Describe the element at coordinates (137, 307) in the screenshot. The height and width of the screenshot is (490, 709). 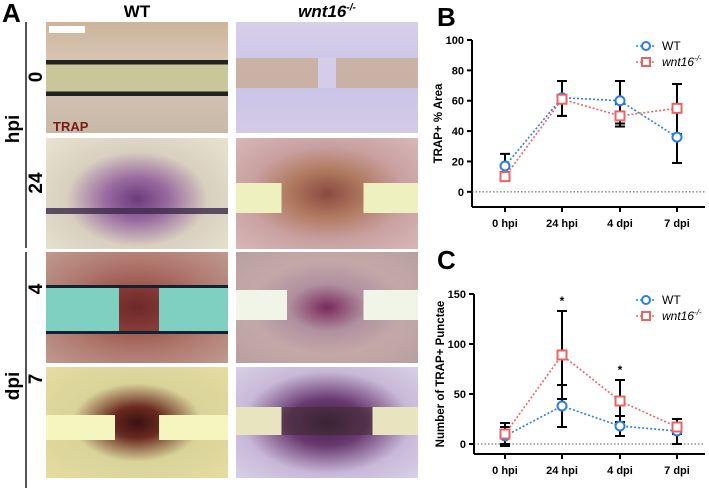
I see `micrograph-wt-4dpi` at that location.